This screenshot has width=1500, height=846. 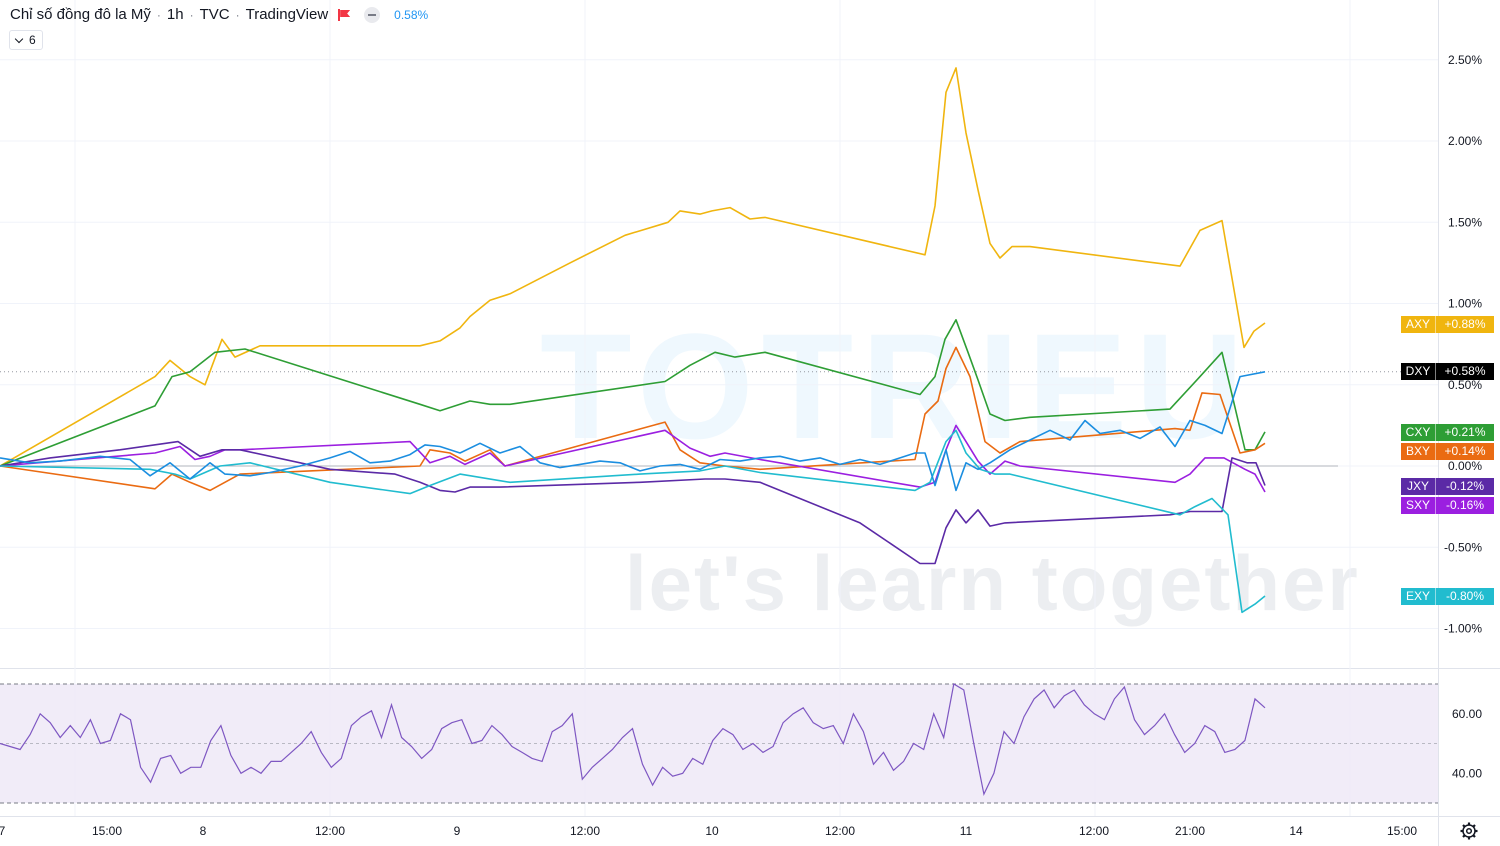 What do you see at coordinates (1418, 432) in the screenshot?
I see `price-tag-symbol: CXY` at bounding box center [1418, 432].